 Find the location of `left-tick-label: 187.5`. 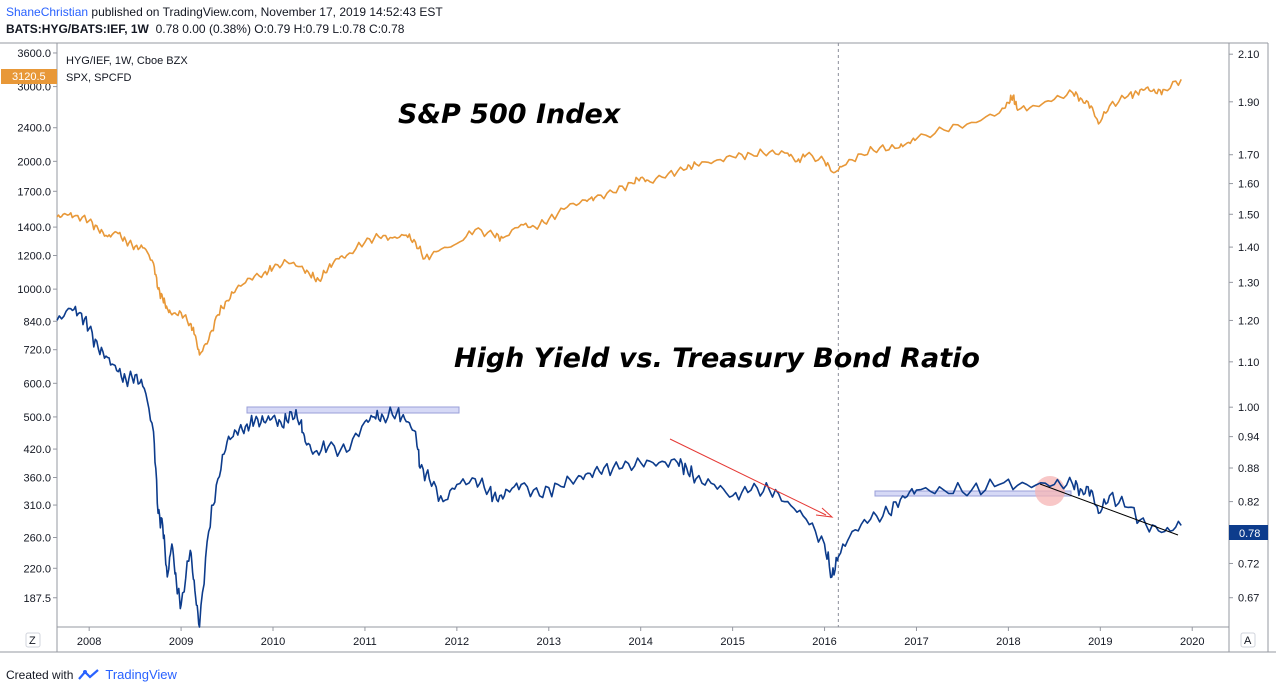

left-tick-label: 187.5 is located at coordinates (37, 599).